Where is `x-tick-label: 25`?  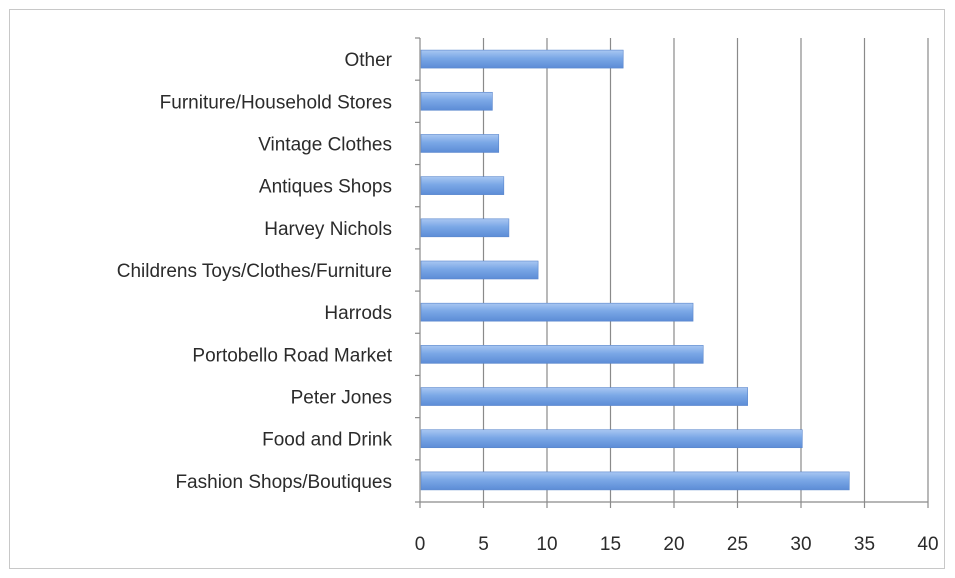 x-tick-label: 25 is located at coordinates (737, 544).